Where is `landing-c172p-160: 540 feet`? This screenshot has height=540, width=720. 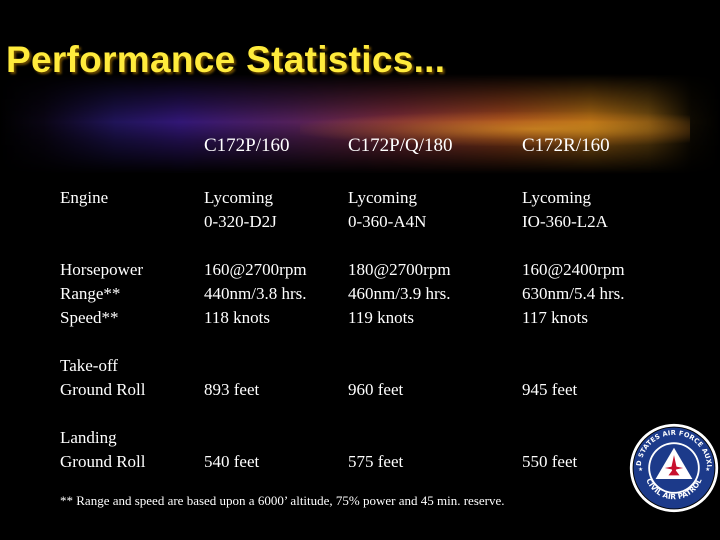
landing-c172p-160: 540 feet is located at coordinates (232, 461).